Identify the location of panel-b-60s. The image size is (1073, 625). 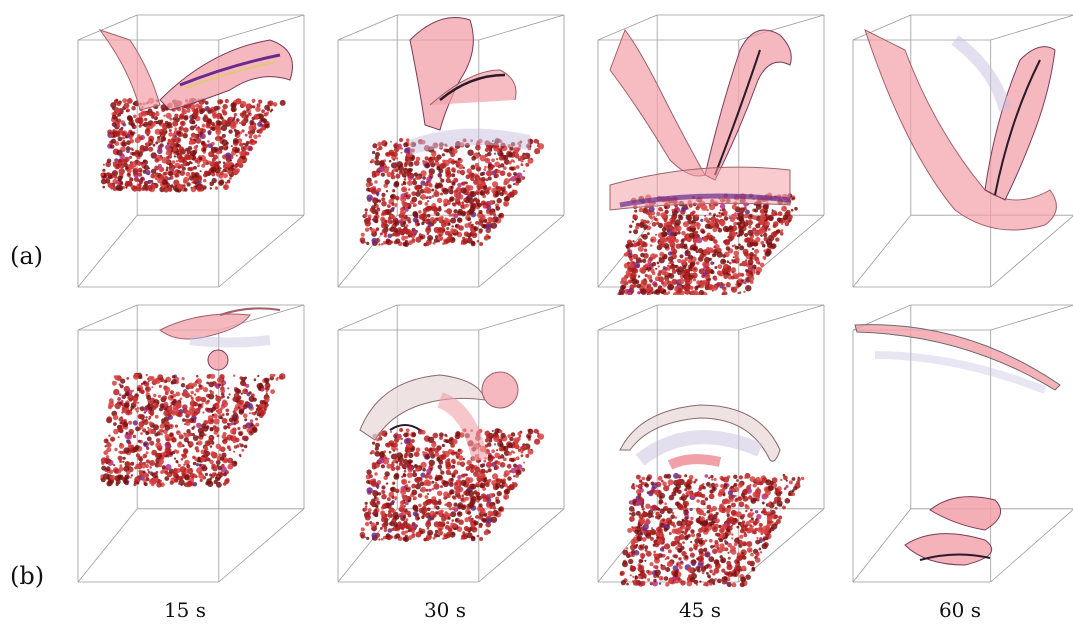
(962, 443).